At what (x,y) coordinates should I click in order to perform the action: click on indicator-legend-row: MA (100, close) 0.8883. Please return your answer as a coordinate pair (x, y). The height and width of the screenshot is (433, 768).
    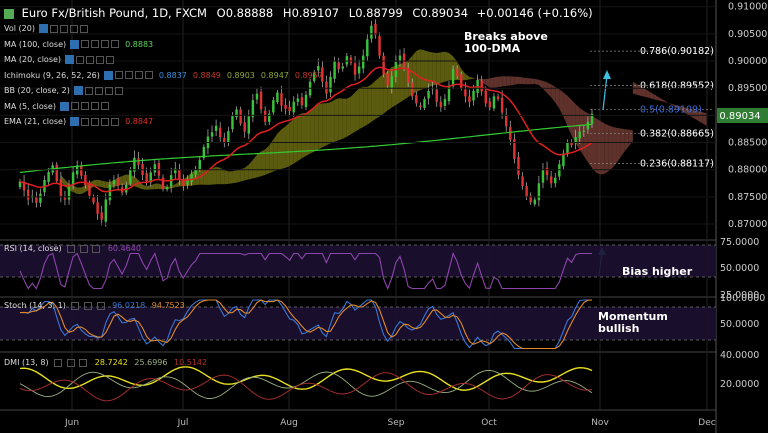
    Looking at the image, I should click on (78, 44).